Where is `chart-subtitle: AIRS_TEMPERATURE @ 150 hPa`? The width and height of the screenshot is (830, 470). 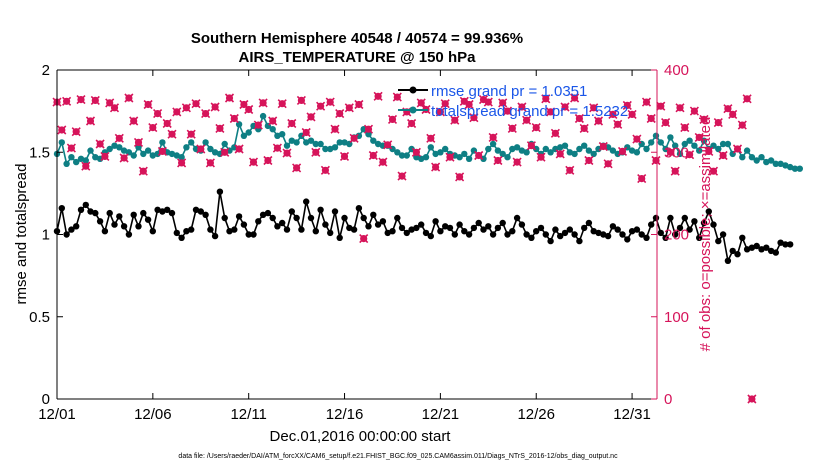
chart-subtitle: AIRS_TEMPERATURE @ 150 hPa is located at coordinates (358, 57).